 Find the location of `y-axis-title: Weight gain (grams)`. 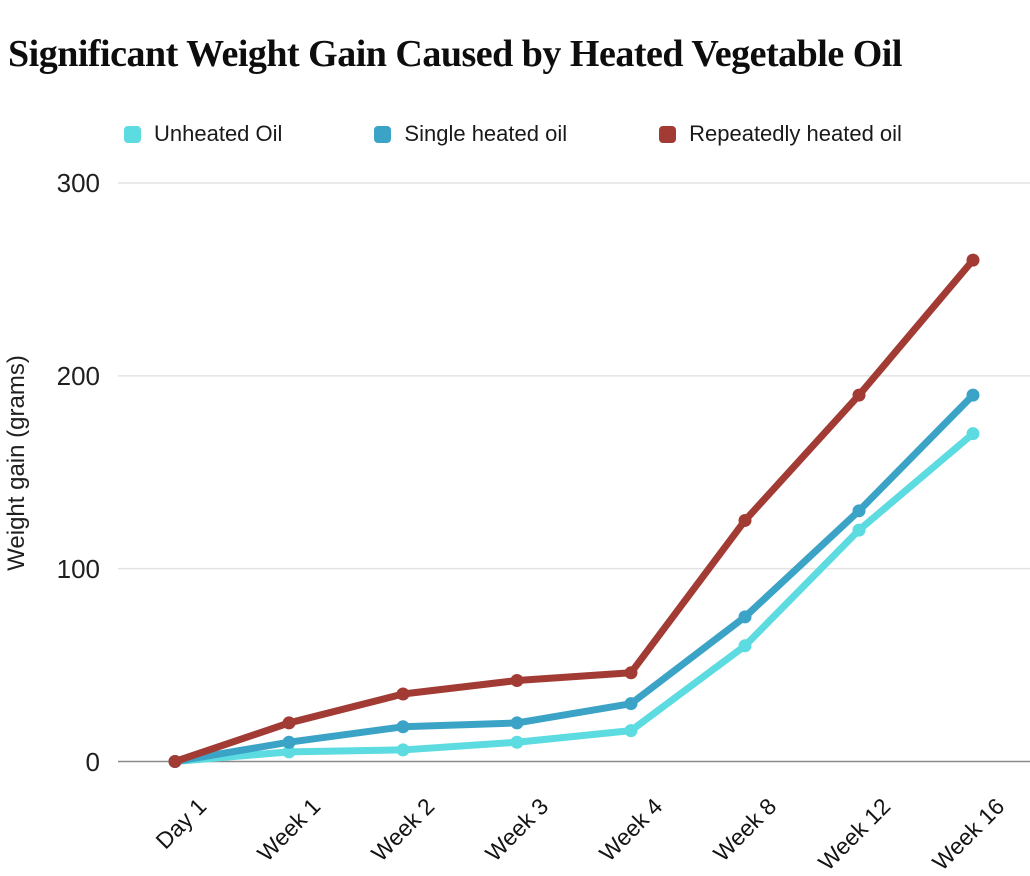

y-axis-title: Weight gain (grams) is located at coordinates (16, 463).